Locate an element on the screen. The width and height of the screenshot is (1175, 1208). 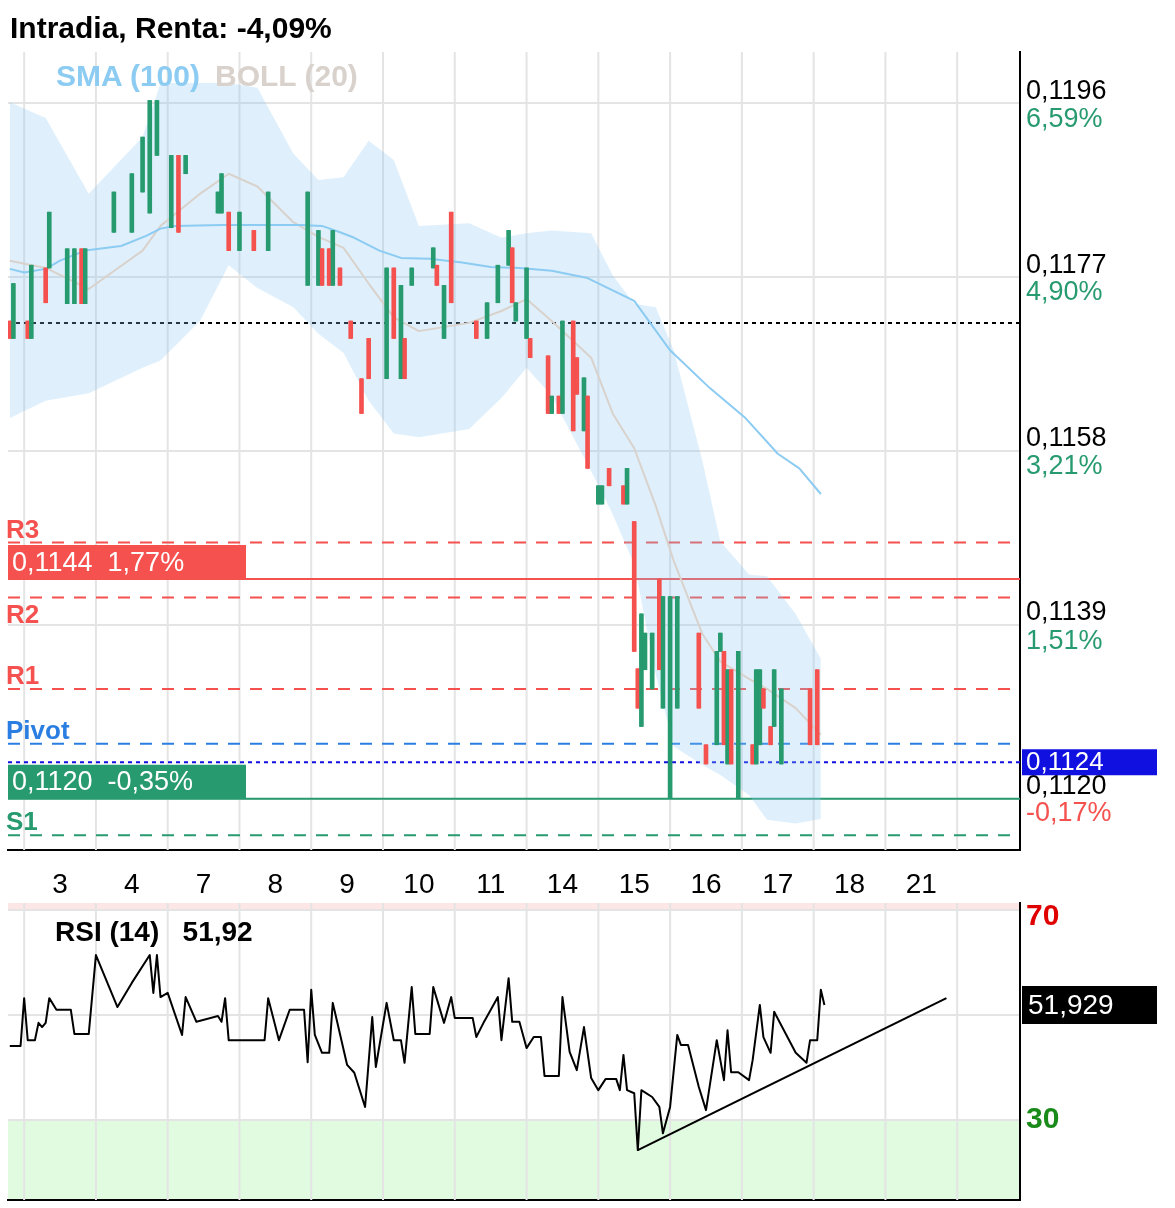
x-tick-label: 14 is located at coordinates (562, 883).